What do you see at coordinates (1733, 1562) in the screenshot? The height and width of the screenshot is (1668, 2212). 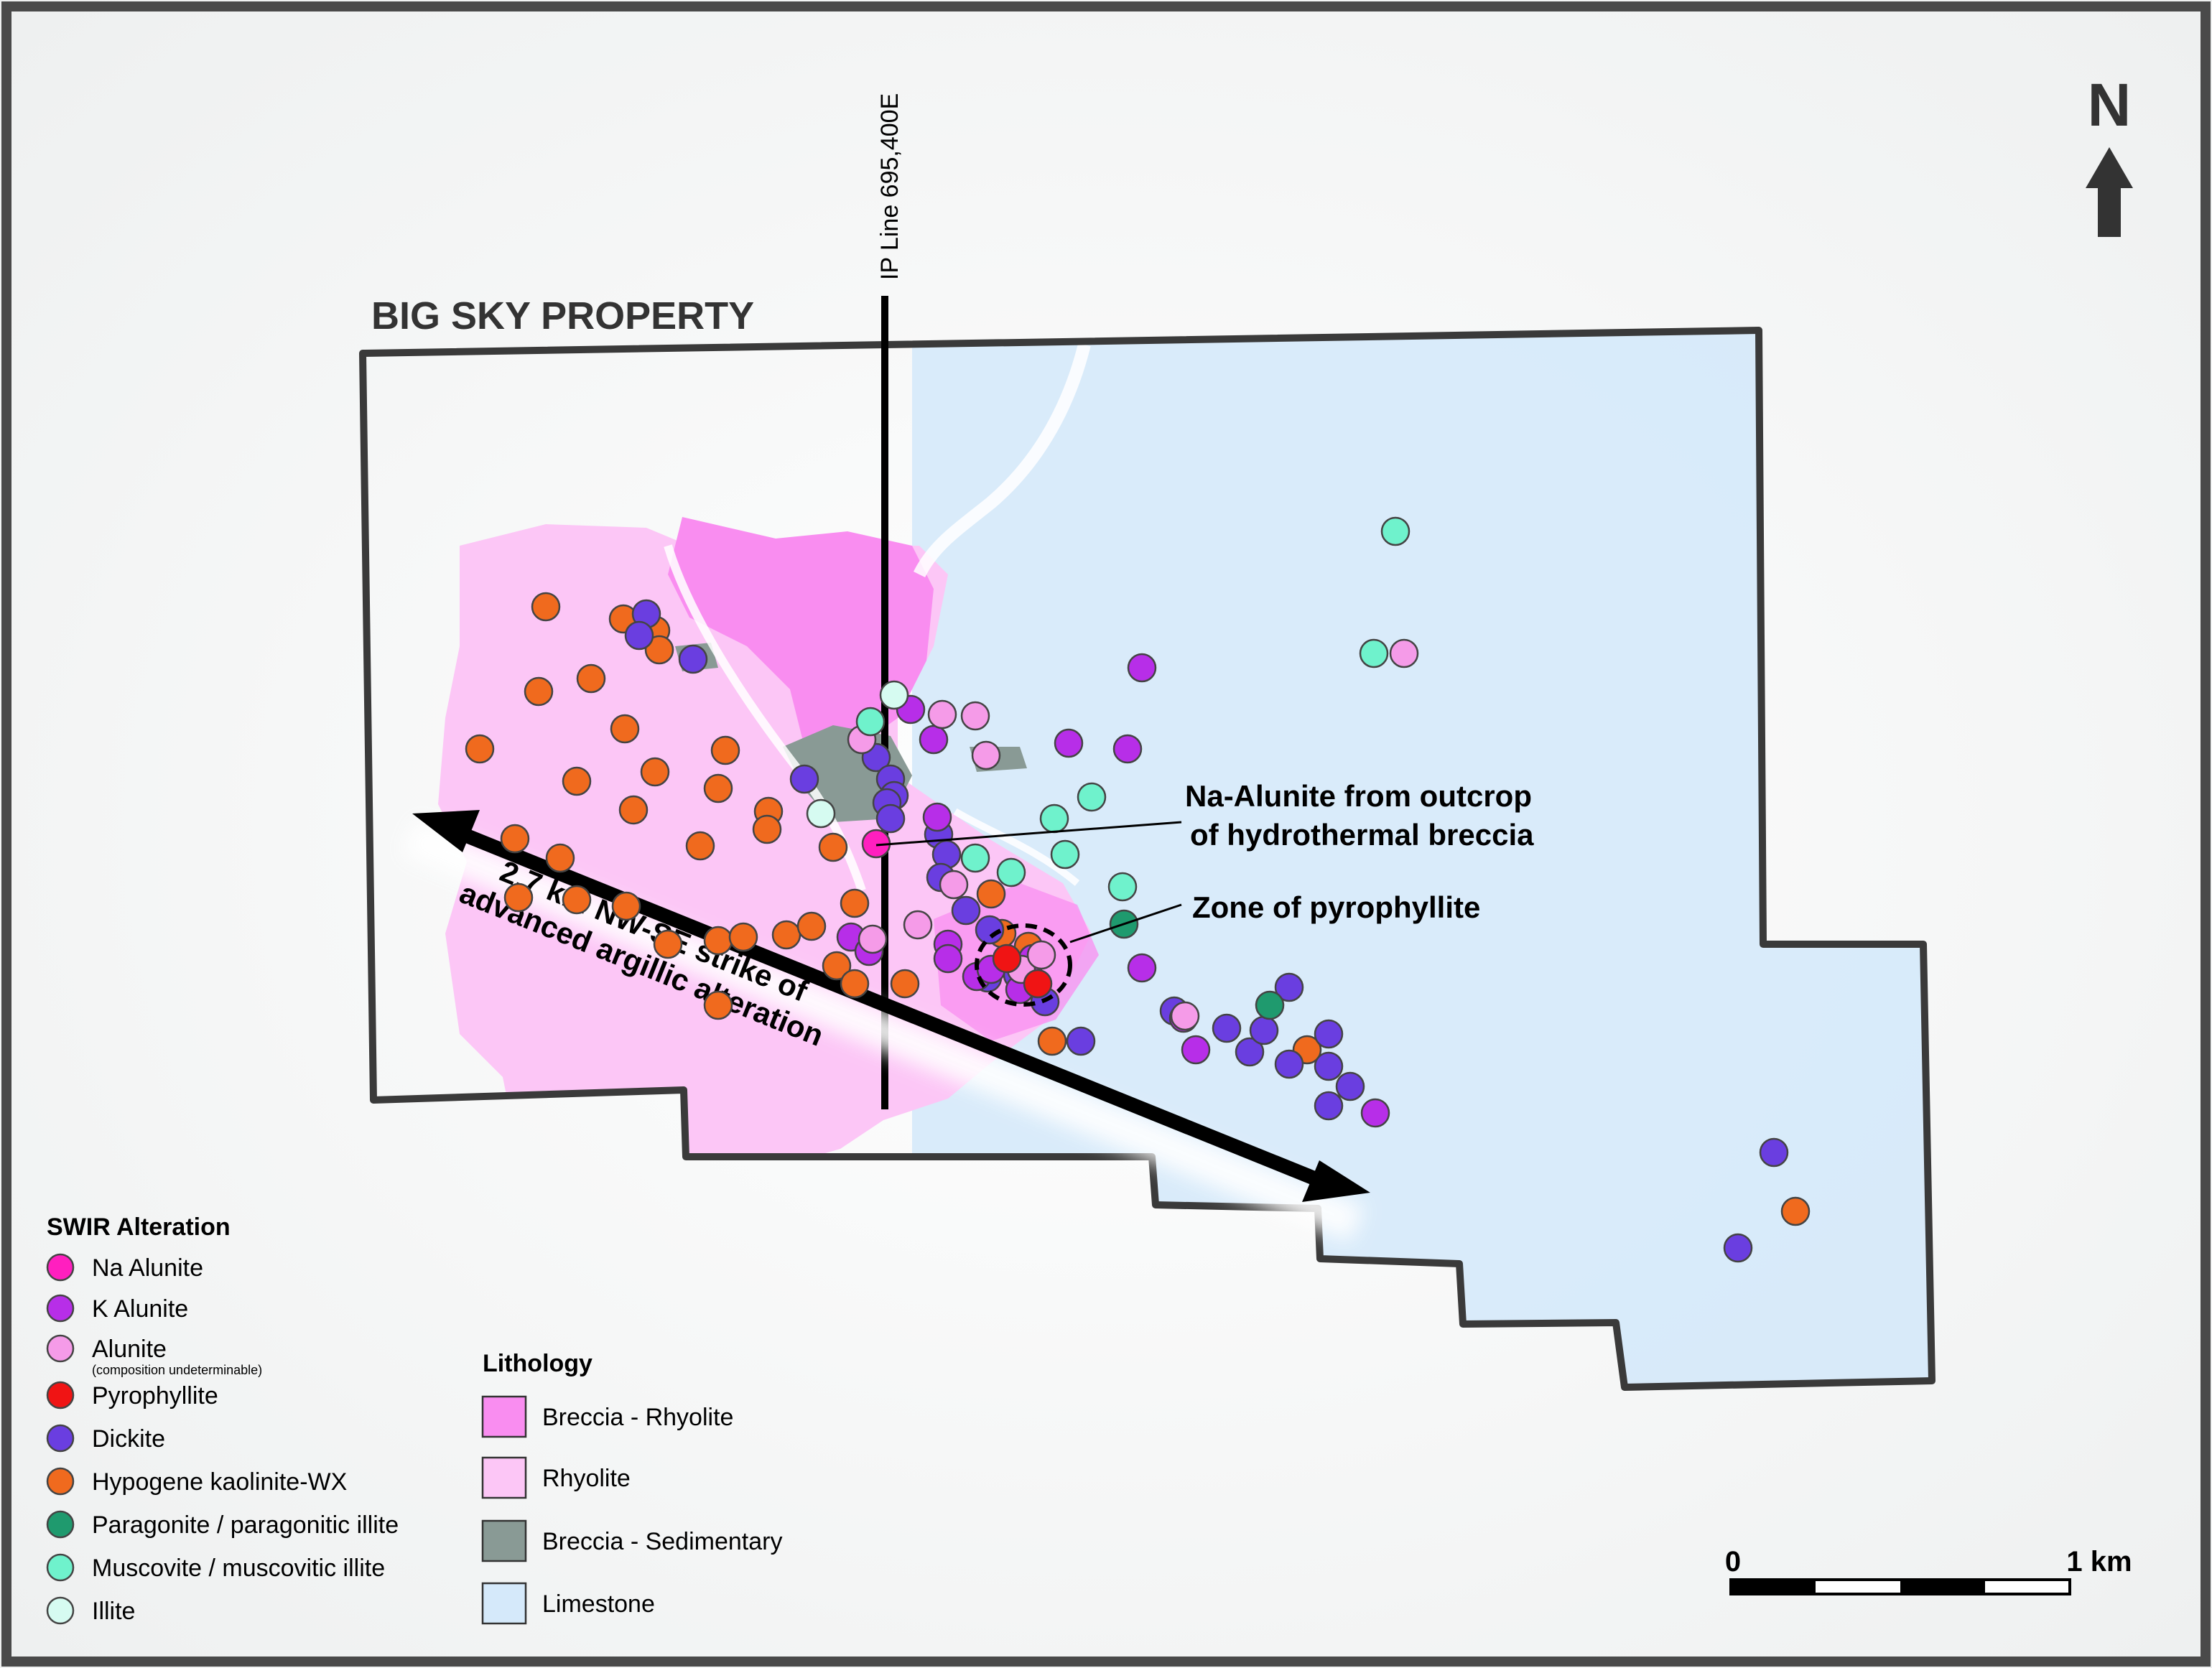 I see `scale-bar-start-label: 0` at bounding box center [1733, 1562].